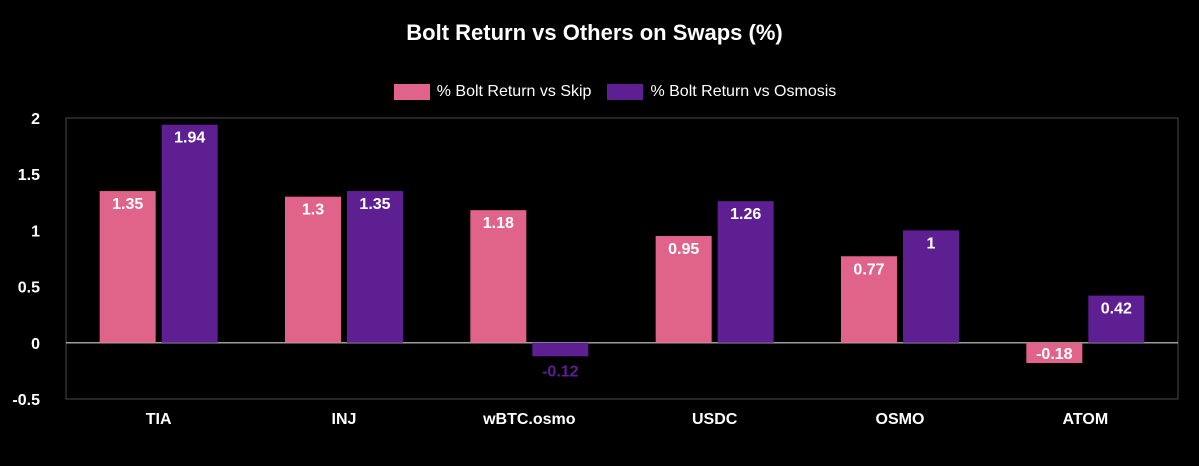  What do you see at coordinates (745, 214) in the screenshot?
I see `data-label: 1.26` at bounding box center [745, 214].